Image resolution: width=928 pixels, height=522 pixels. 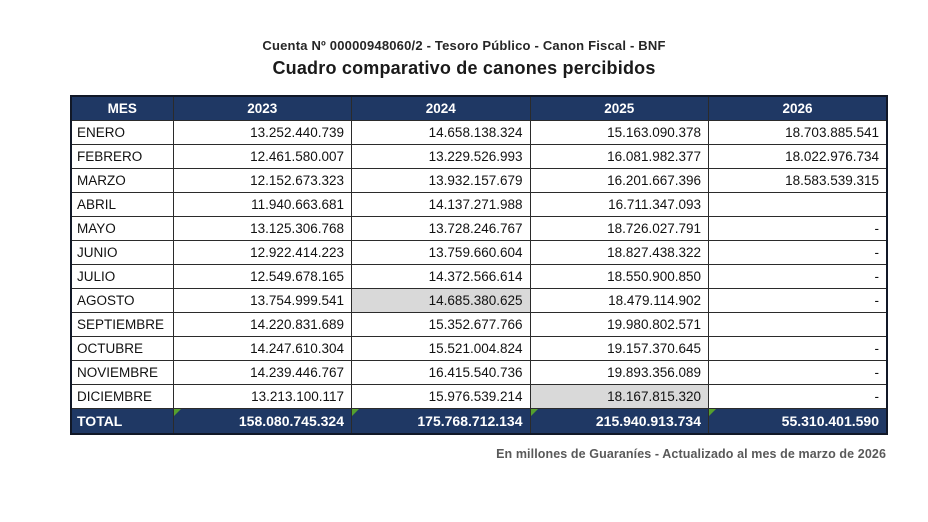 What do you see at coordinates (441, 324) in the screenshot?
I see `value-cell: 15.352.677.766` at bounding box center [441, 324].